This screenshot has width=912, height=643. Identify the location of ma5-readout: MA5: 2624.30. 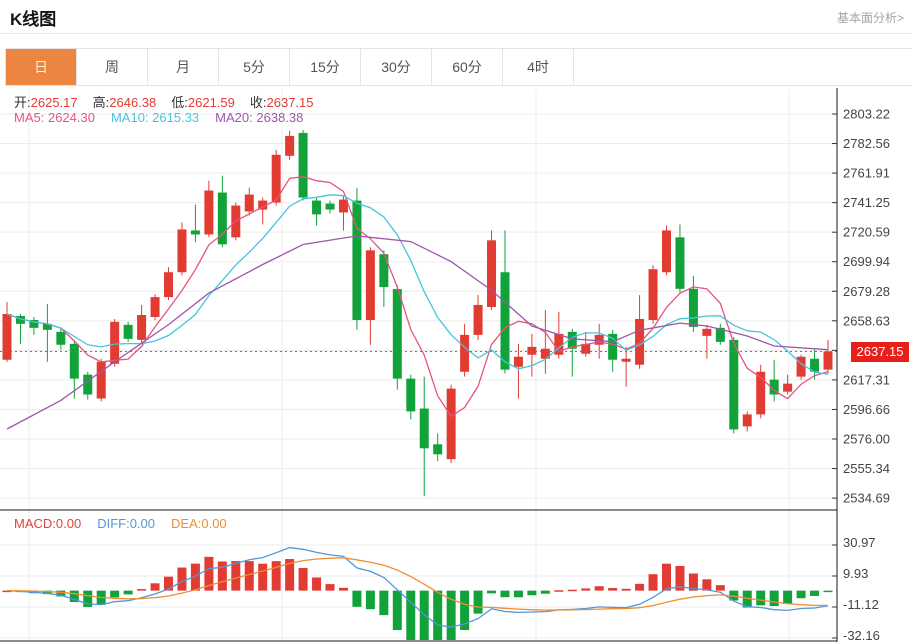
(54, 117).